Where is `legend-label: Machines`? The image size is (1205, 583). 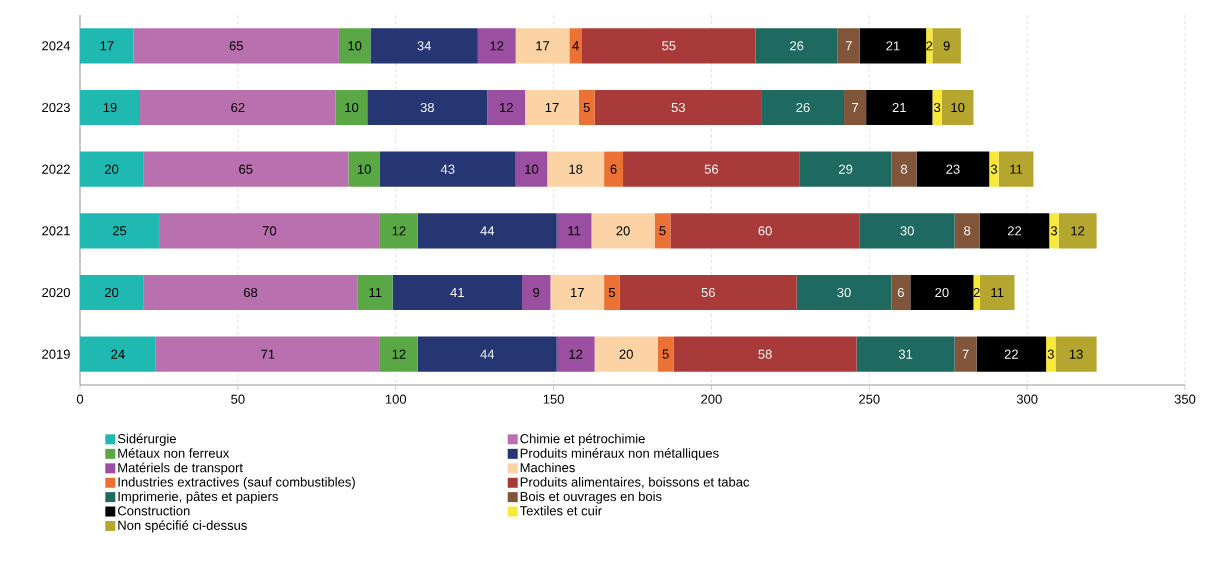
legend-label: Machines is located at coordinates (547, 467).